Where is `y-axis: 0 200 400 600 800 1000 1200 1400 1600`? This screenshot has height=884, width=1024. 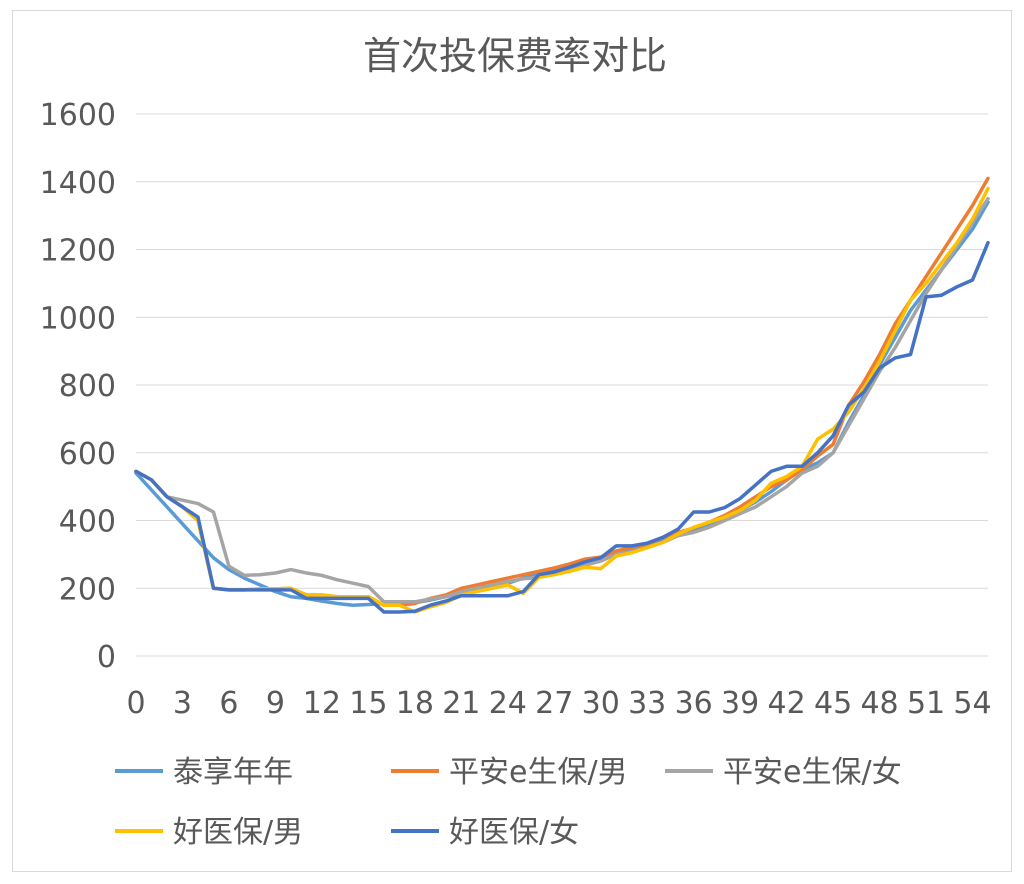 y-axis: 0 200 400 600 800 1000 1200 1400 1600 is located at coordinates (78, 386).